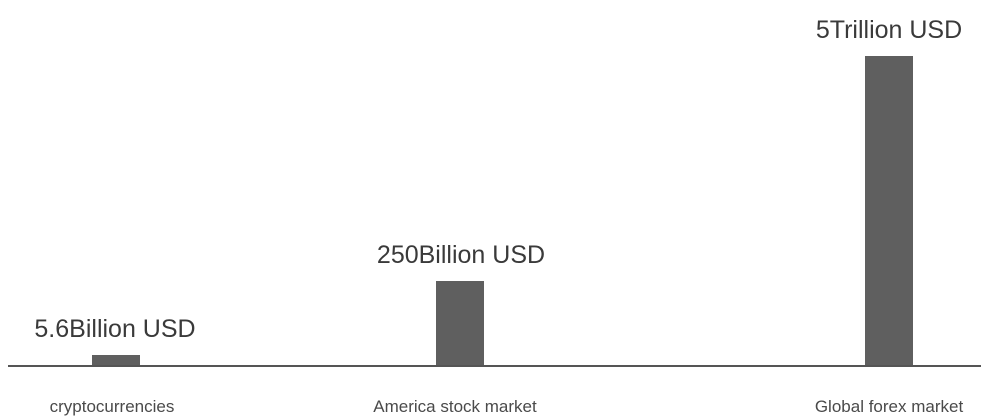 The width and height of the screenshot is (981, 419). I want to click on category-label-3: Global forex market, so click(889, 406).